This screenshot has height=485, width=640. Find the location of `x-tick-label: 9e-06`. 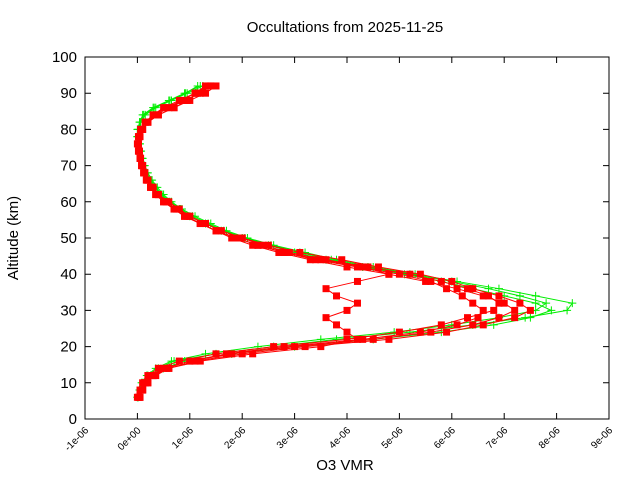

x-tick-label: 9e-06 is located at coordinates (602, 438).